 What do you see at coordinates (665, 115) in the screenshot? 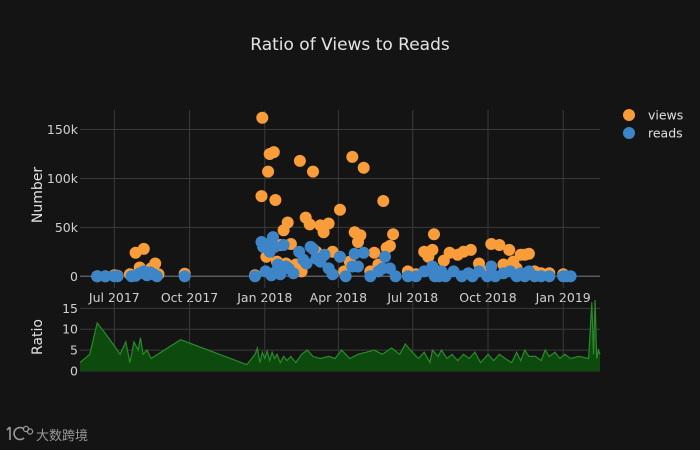
I see `legend-label-views: views` at bounding box center [665, 115].